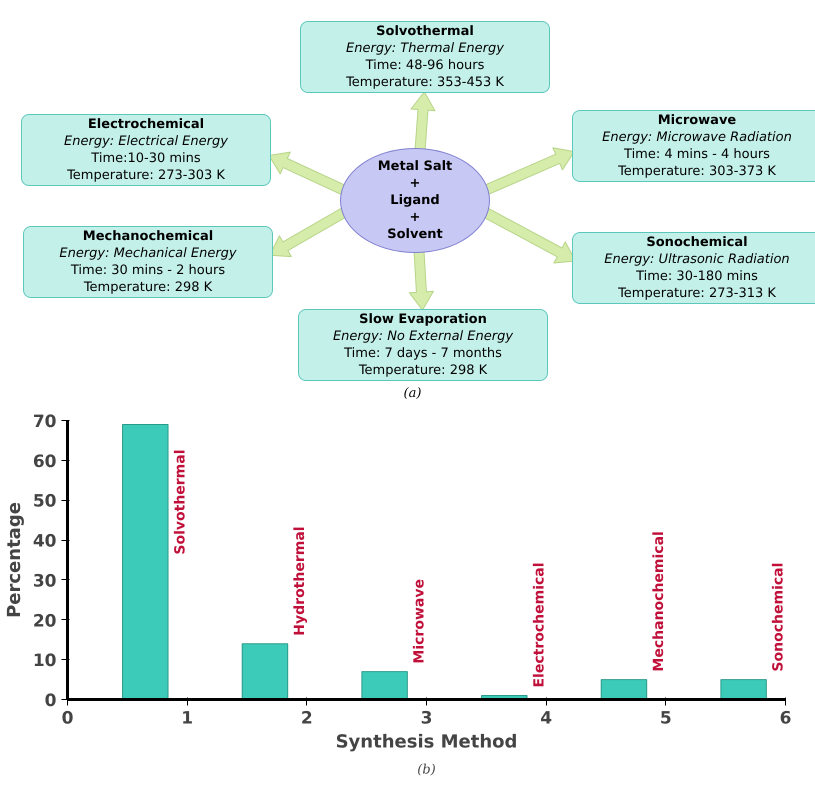  What do you see at coordinates (415, 234) in the screenshot?
I see `text: Solvent` at bounding box center [415, 234].